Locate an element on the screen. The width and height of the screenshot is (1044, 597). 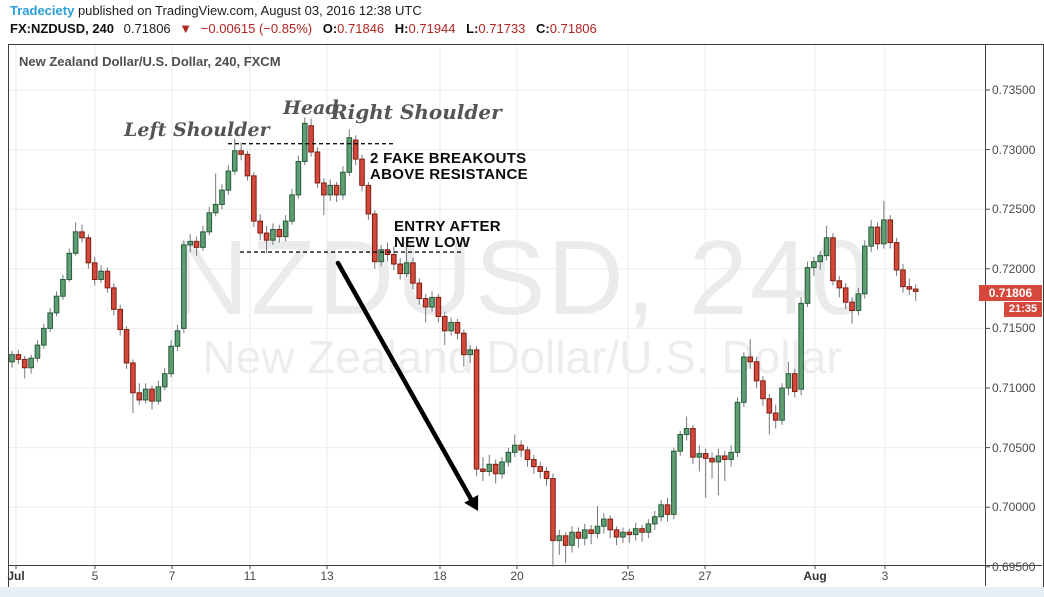
brand-link: Tradeciety is located at coordinates (42, 10).